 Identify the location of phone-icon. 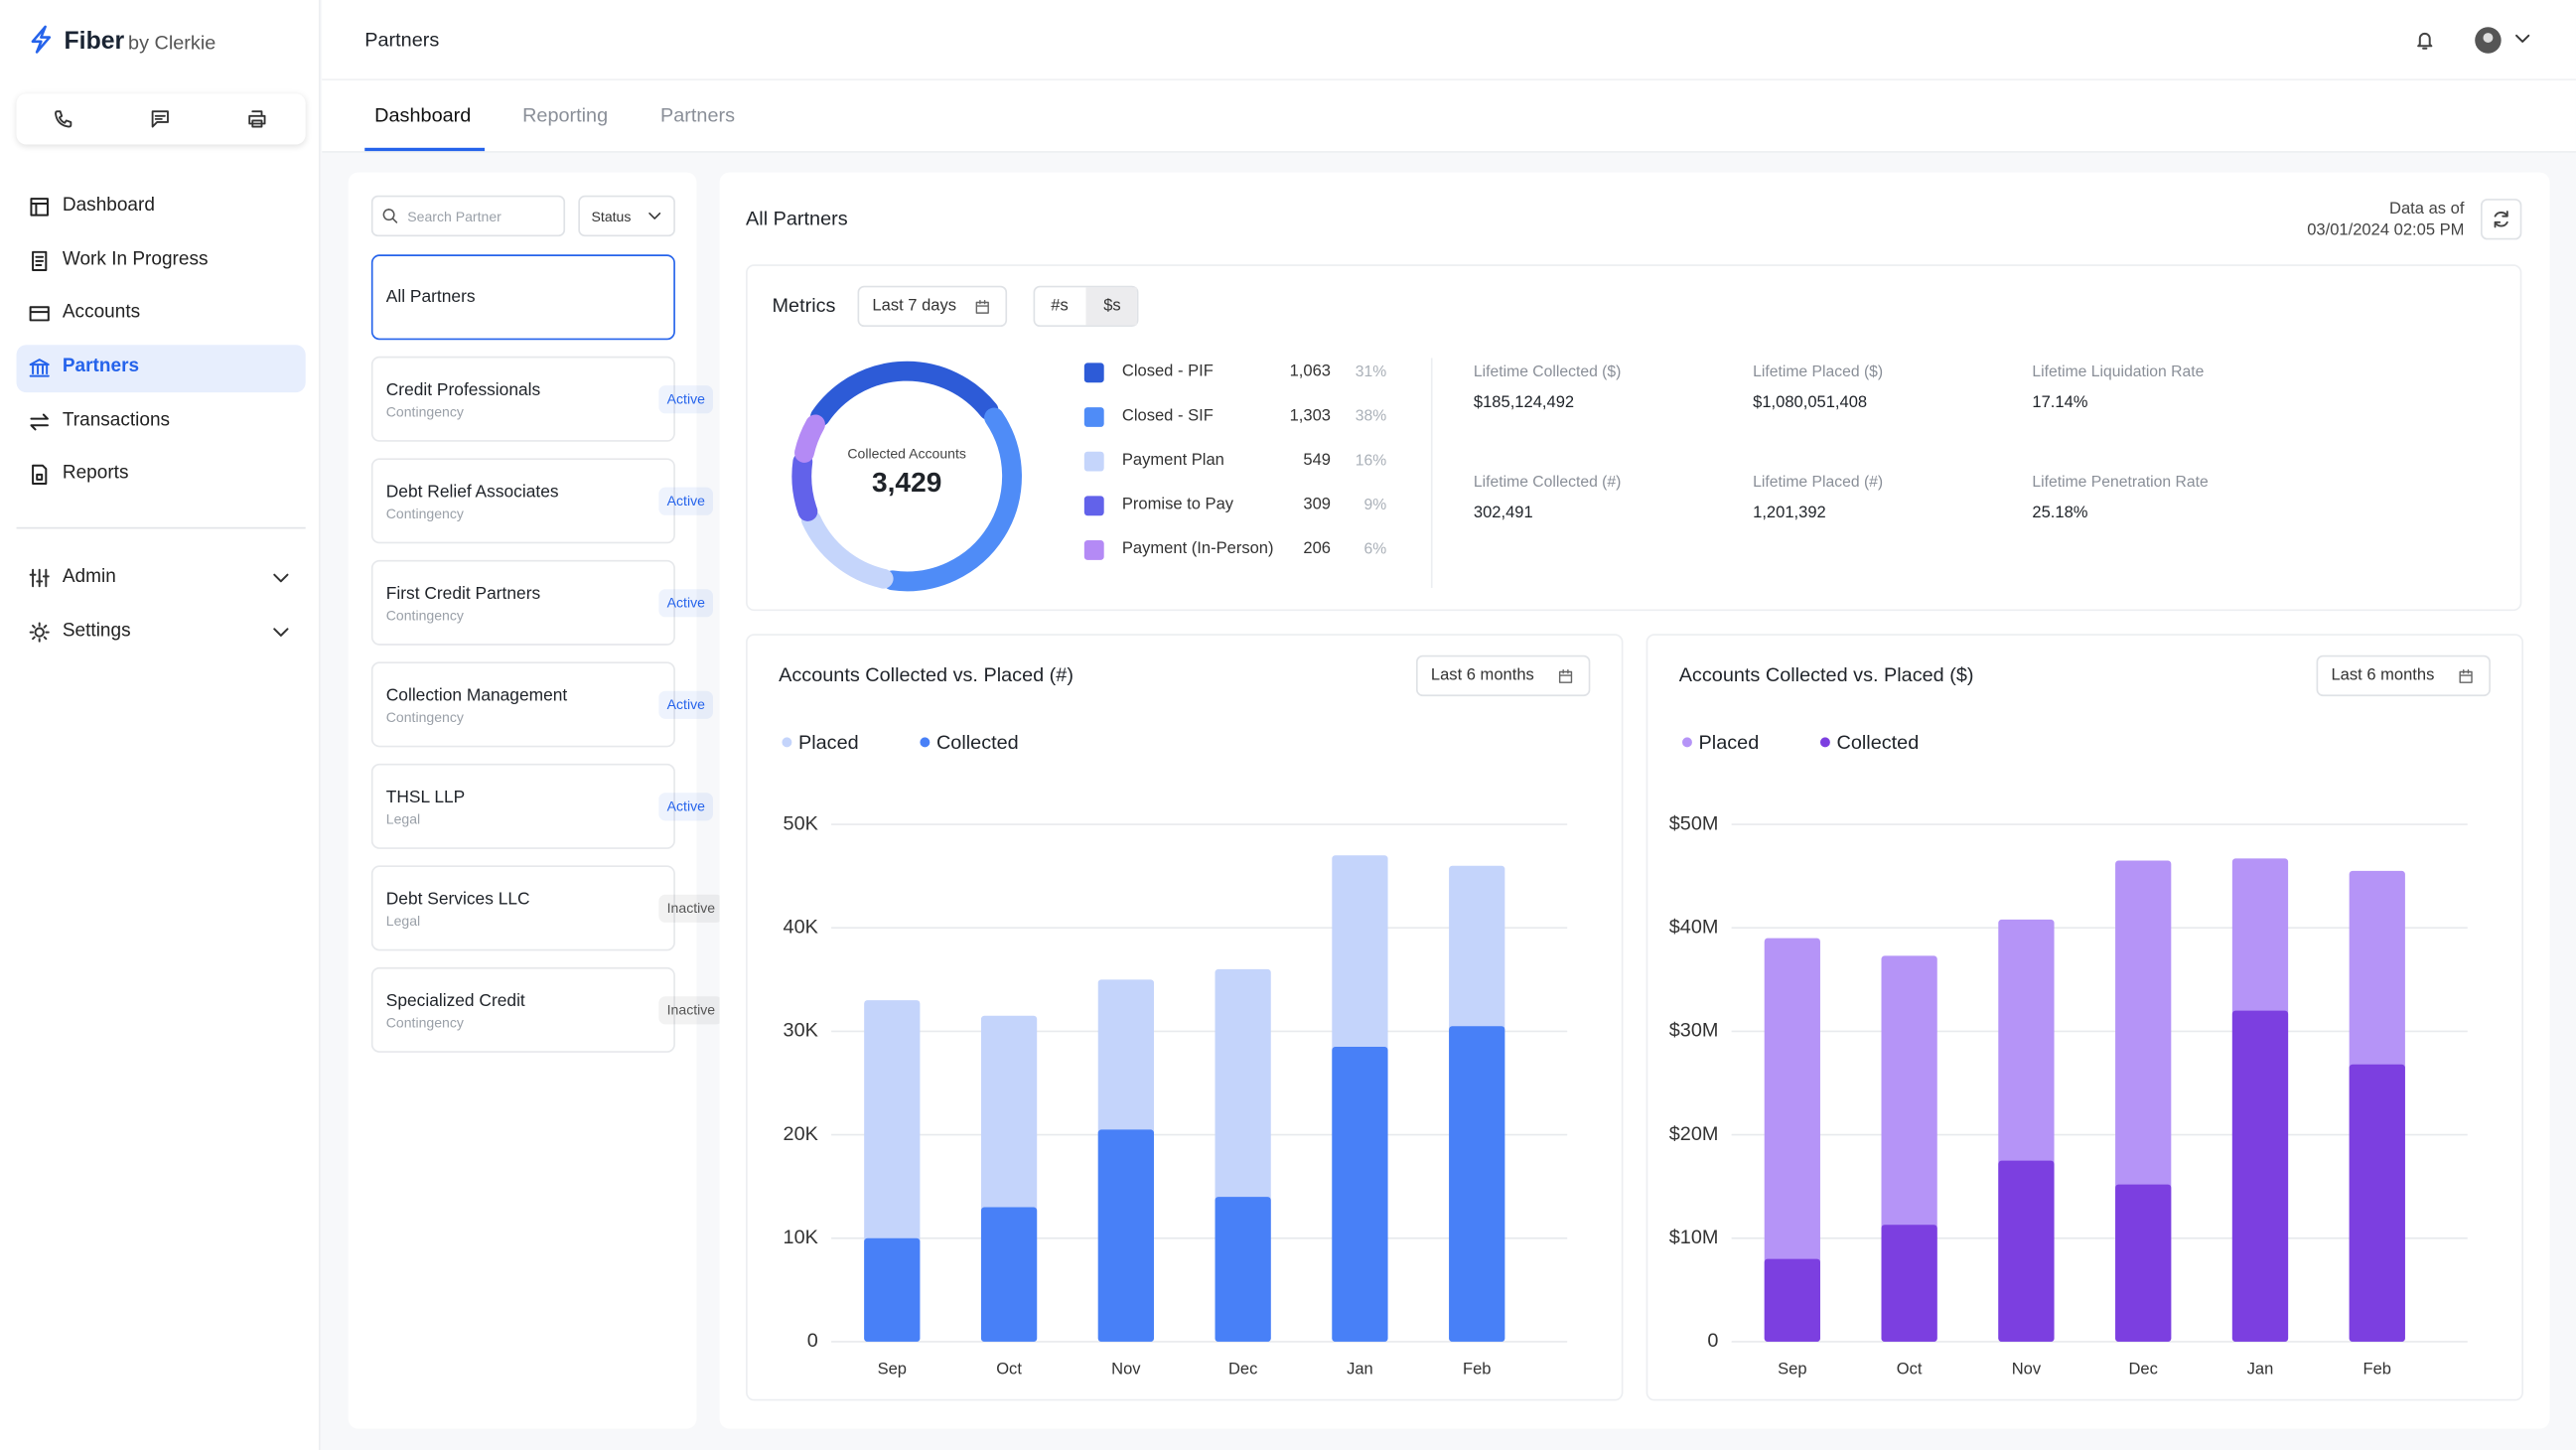
(64, 119).